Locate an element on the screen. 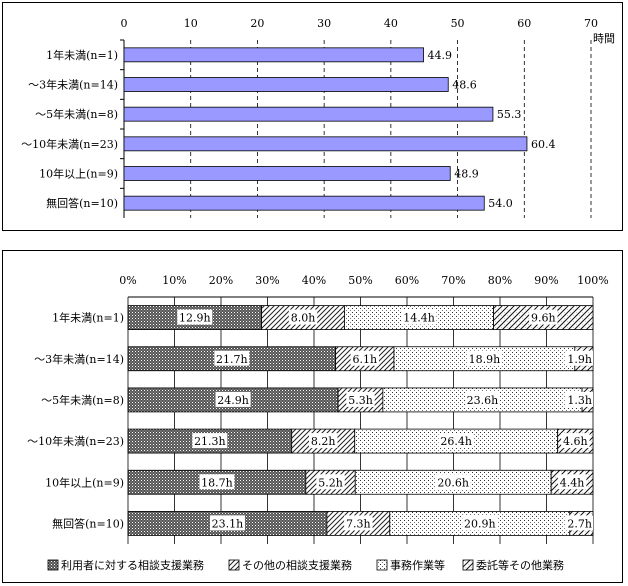  legend-label-consultation: 利用者に対する相談支援業務 is located at coordinates (132, 565).